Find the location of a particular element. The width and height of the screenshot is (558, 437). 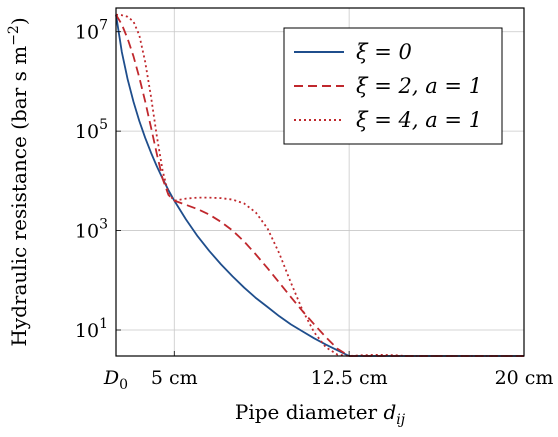

x-tick-label: D0 is located at coordinates (115, 380).